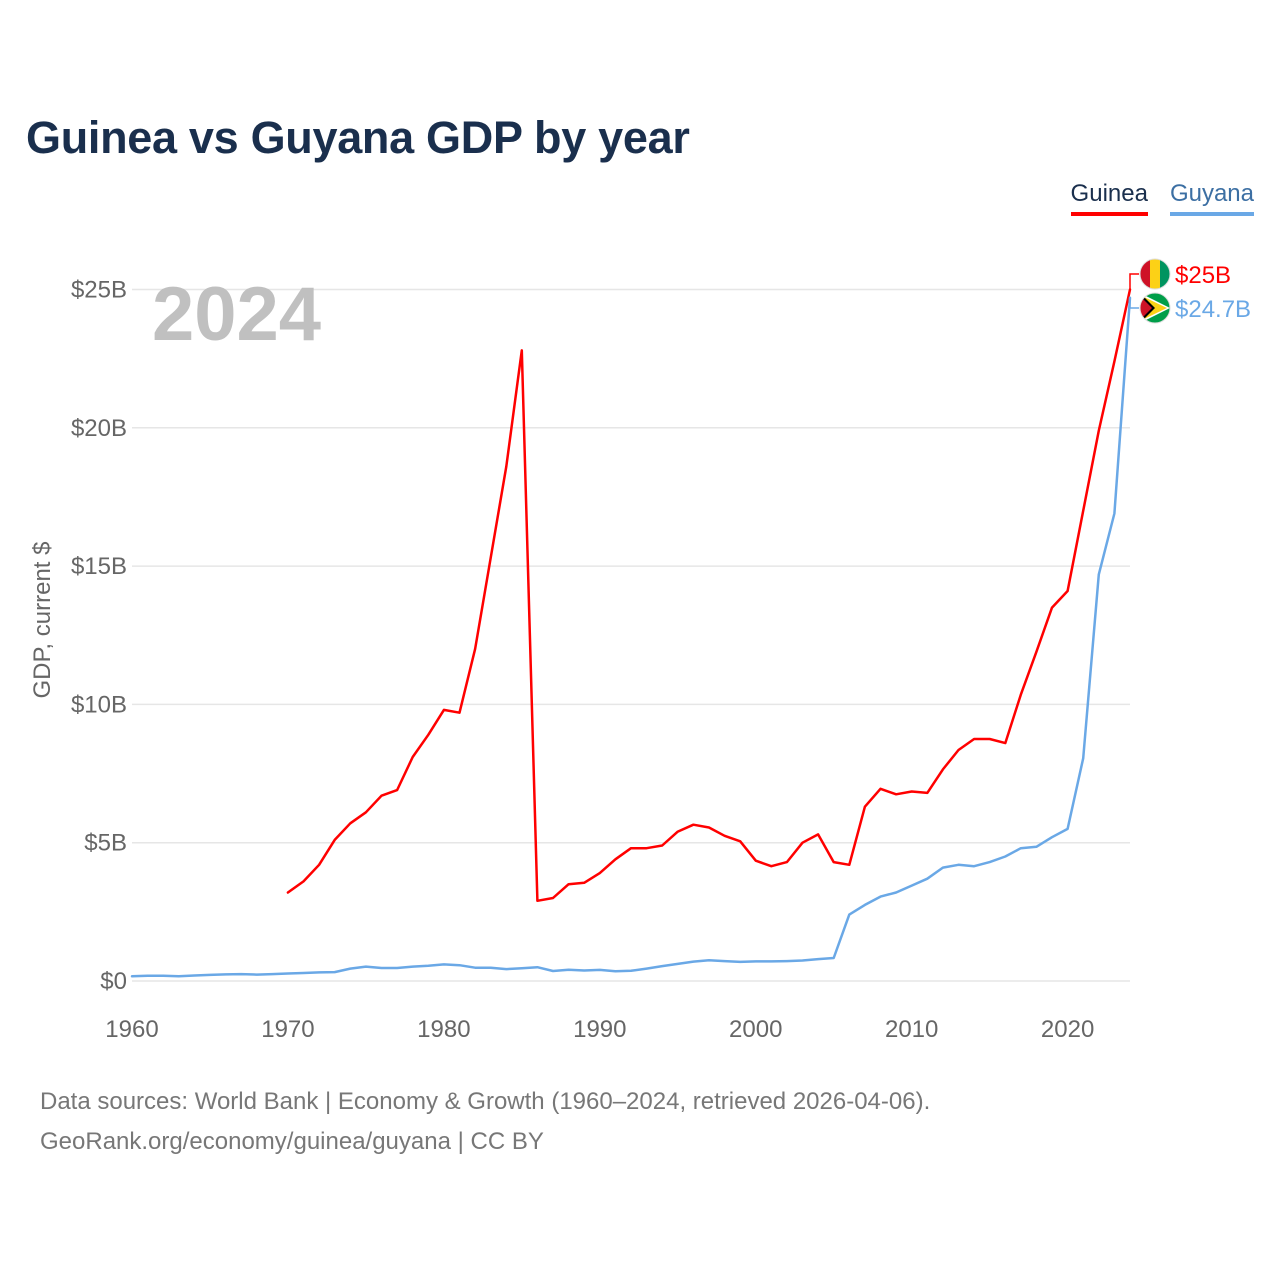  I want to click on y-tick-label: $15B, so click(99, 566).